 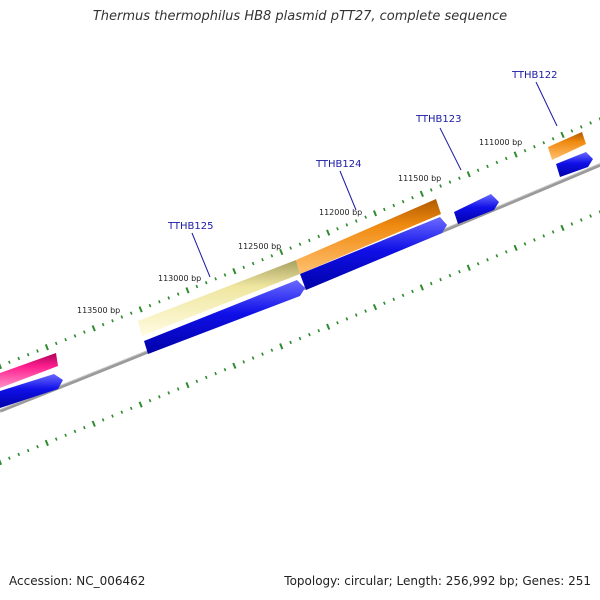 I want to click on scale-label-111000: 111000 bp, so click(x=500, y=142).